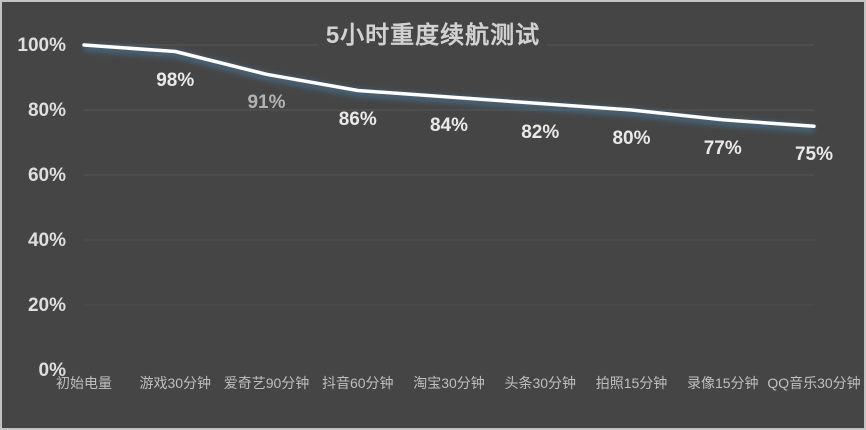 The height and width of the screenshot is (430, 866). I want to click on x-category-label: 拍照15分钟, so click(631, 383).